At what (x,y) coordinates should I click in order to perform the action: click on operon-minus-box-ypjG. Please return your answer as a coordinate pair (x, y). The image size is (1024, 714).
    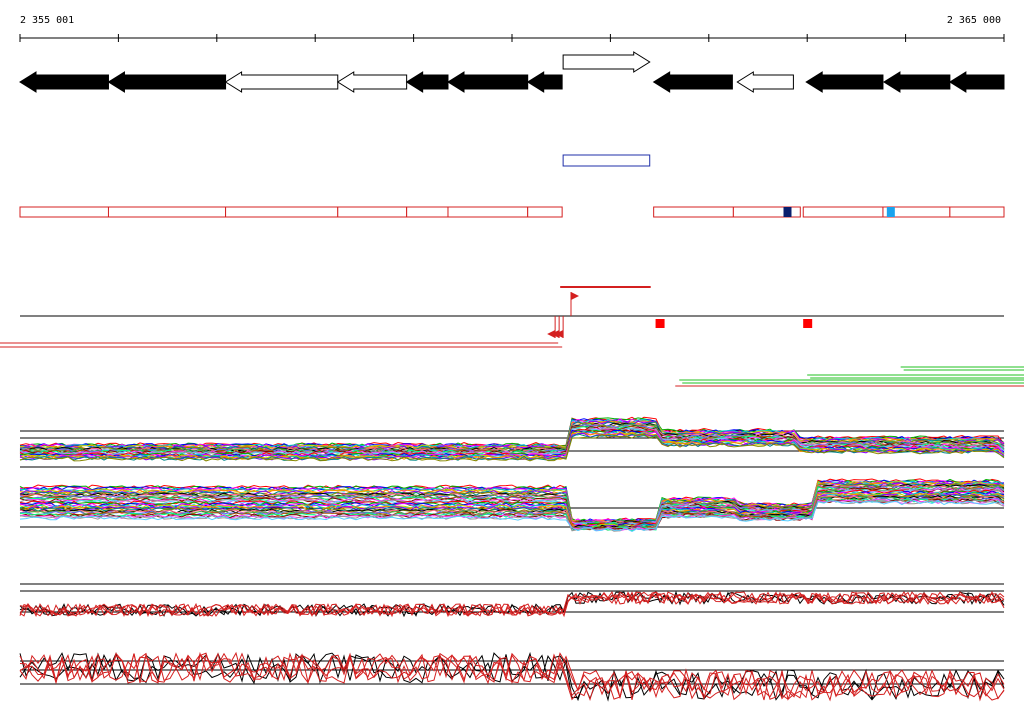
    Looking at the image, I should click on (372, 212).